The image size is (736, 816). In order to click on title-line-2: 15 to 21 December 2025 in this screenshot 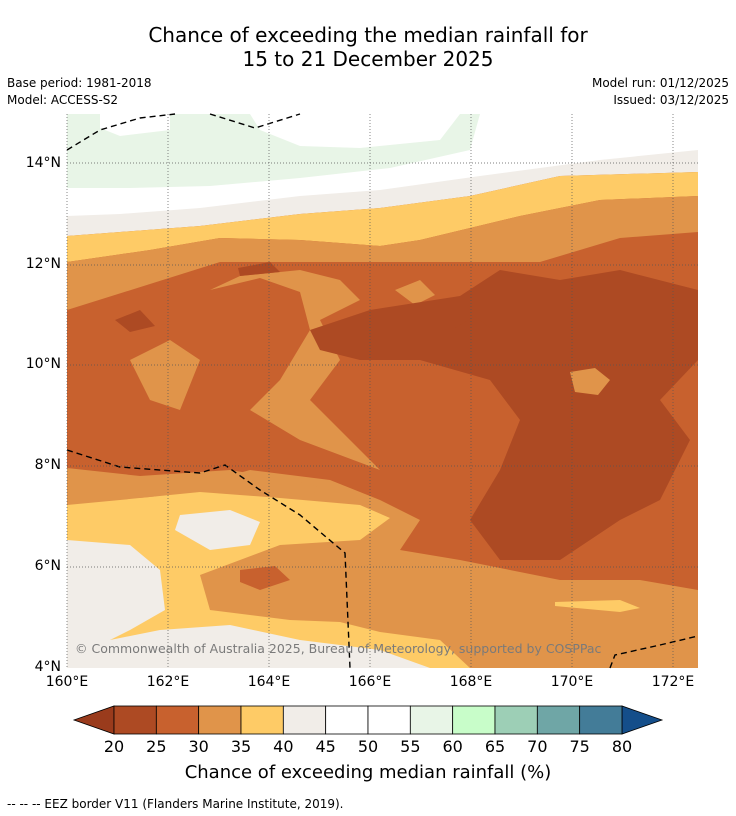, I will do `click(368, 59)`.